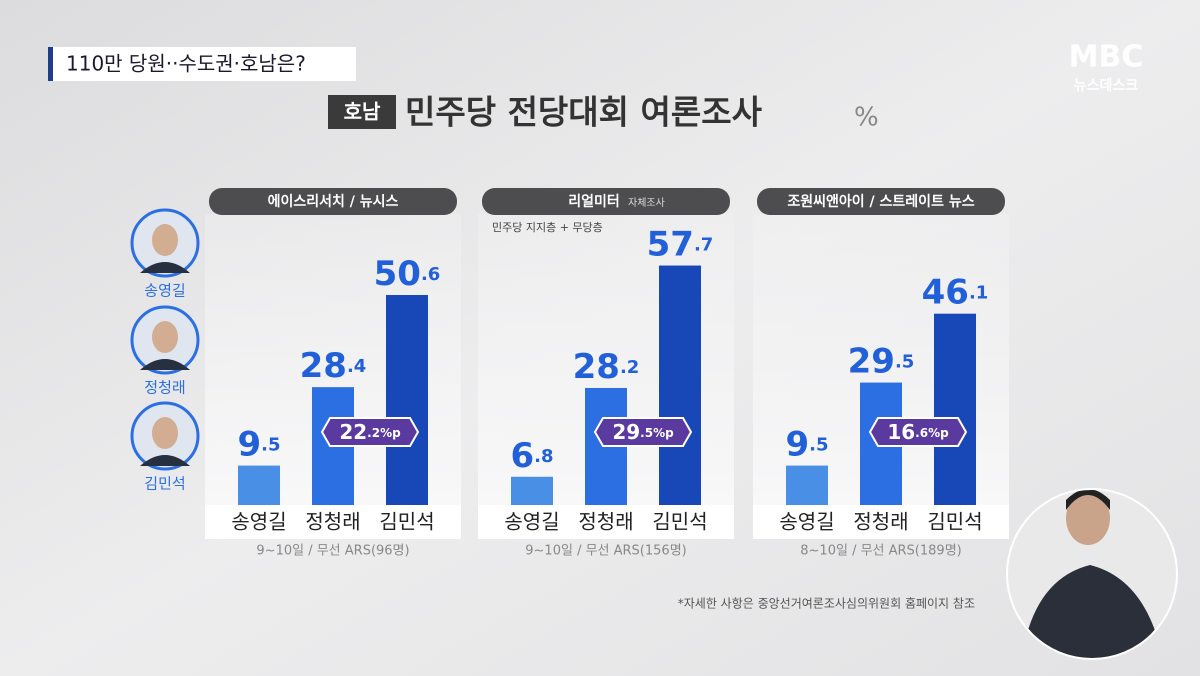  What do you see at coordinates (333, 366) in the screenshot?
I see `value-label: 28.4` at bounding box center [333, 366].